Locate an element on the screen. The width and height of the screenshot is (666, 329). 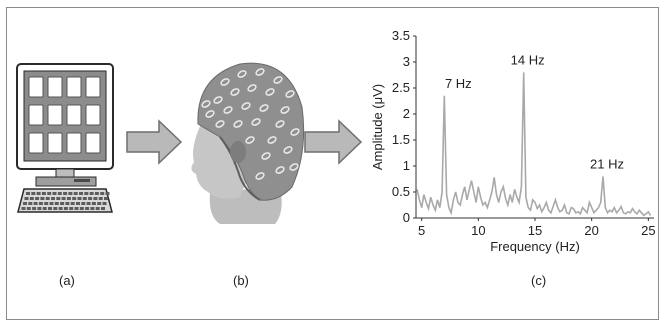
x-axis-label: Frequency (Hz) is located at coordinates (535, 246).